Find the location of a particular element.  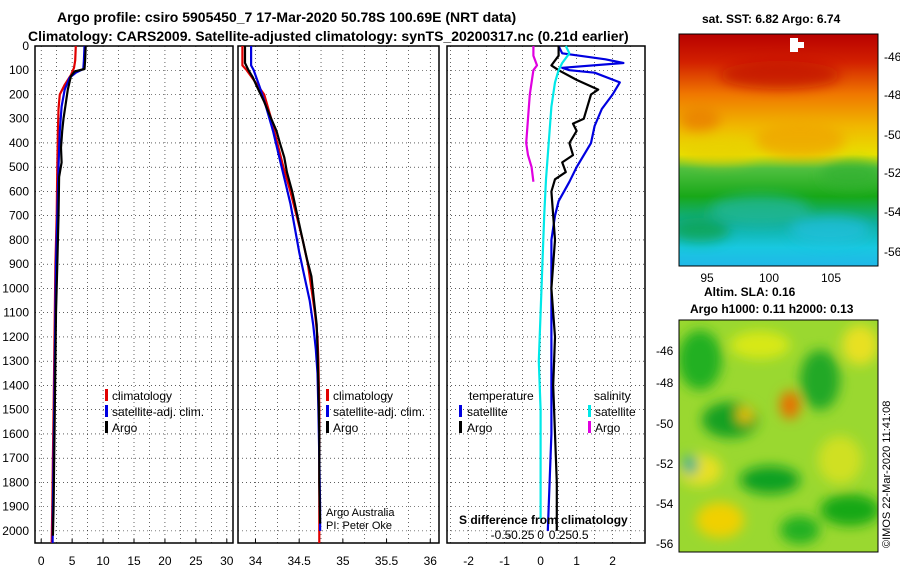

sla-y-tick-label: -50 is located at coordinates (665, 424).